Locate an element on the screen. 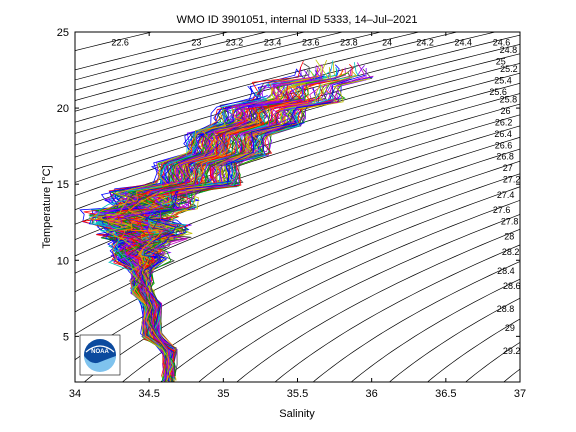 The image size is (576, 432). isopycnal-label: 28.4 is located at coordinates (506, 271).